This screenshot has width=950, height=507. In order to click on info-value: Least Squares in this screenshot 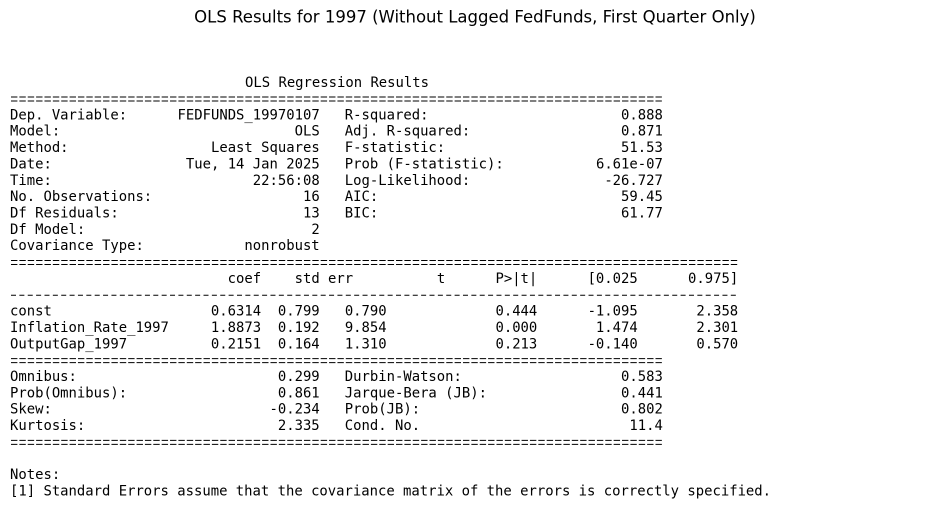, I will do `click(265, 148)`.